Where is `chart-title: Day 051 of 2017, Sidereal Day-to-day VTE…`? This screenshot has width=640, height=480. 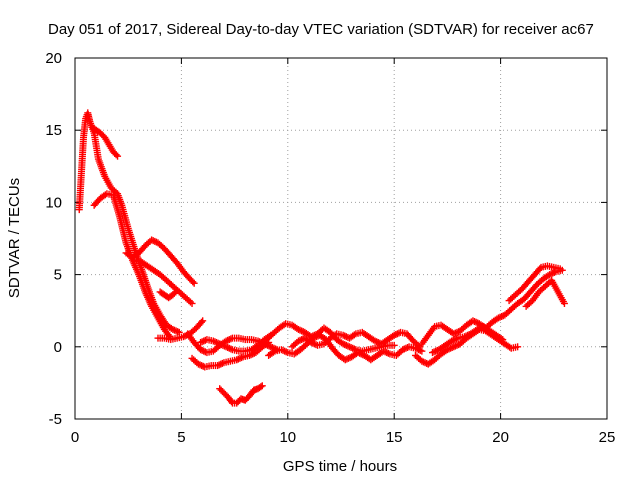
chart-title: Day 051 of 2017, Sidereal Day-to-day VTE… is located at coordinates (321, 29).